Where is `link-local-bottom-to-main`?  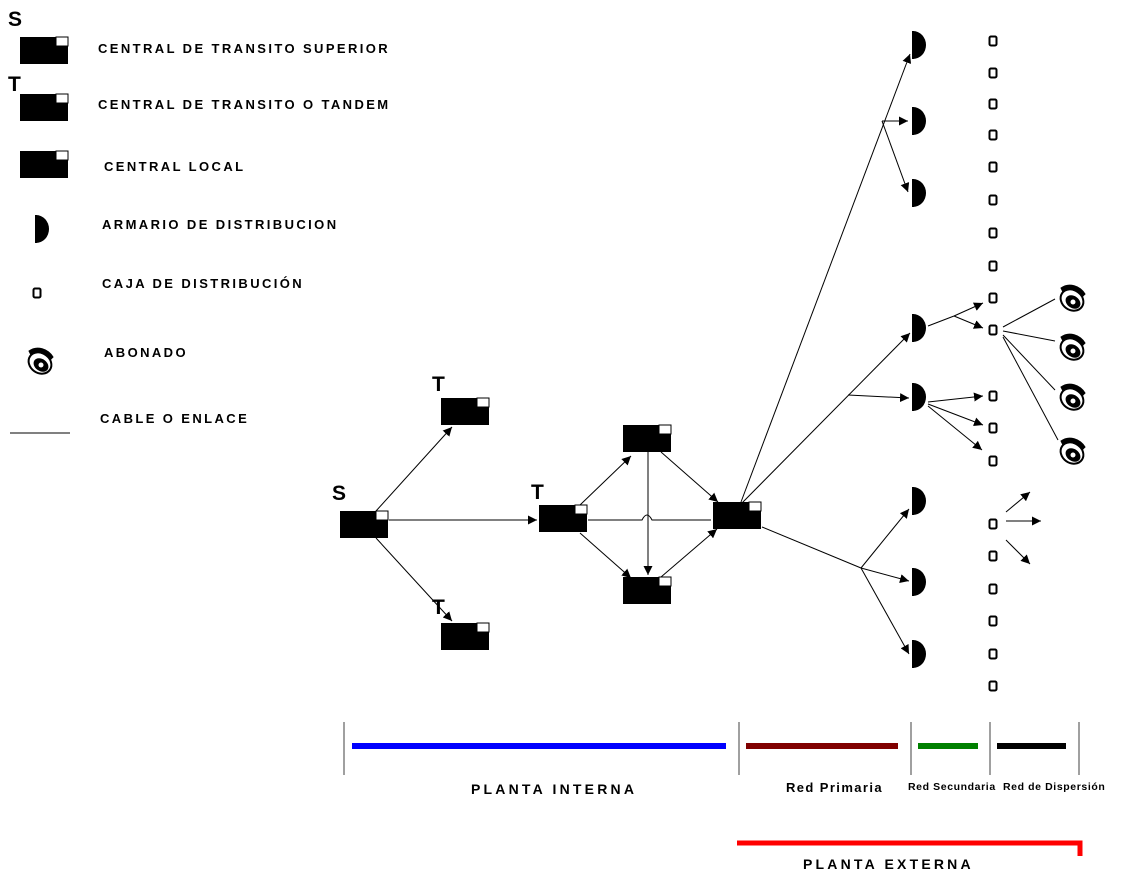
link-local-bottom-to-main is located at coordinates (689, 553).